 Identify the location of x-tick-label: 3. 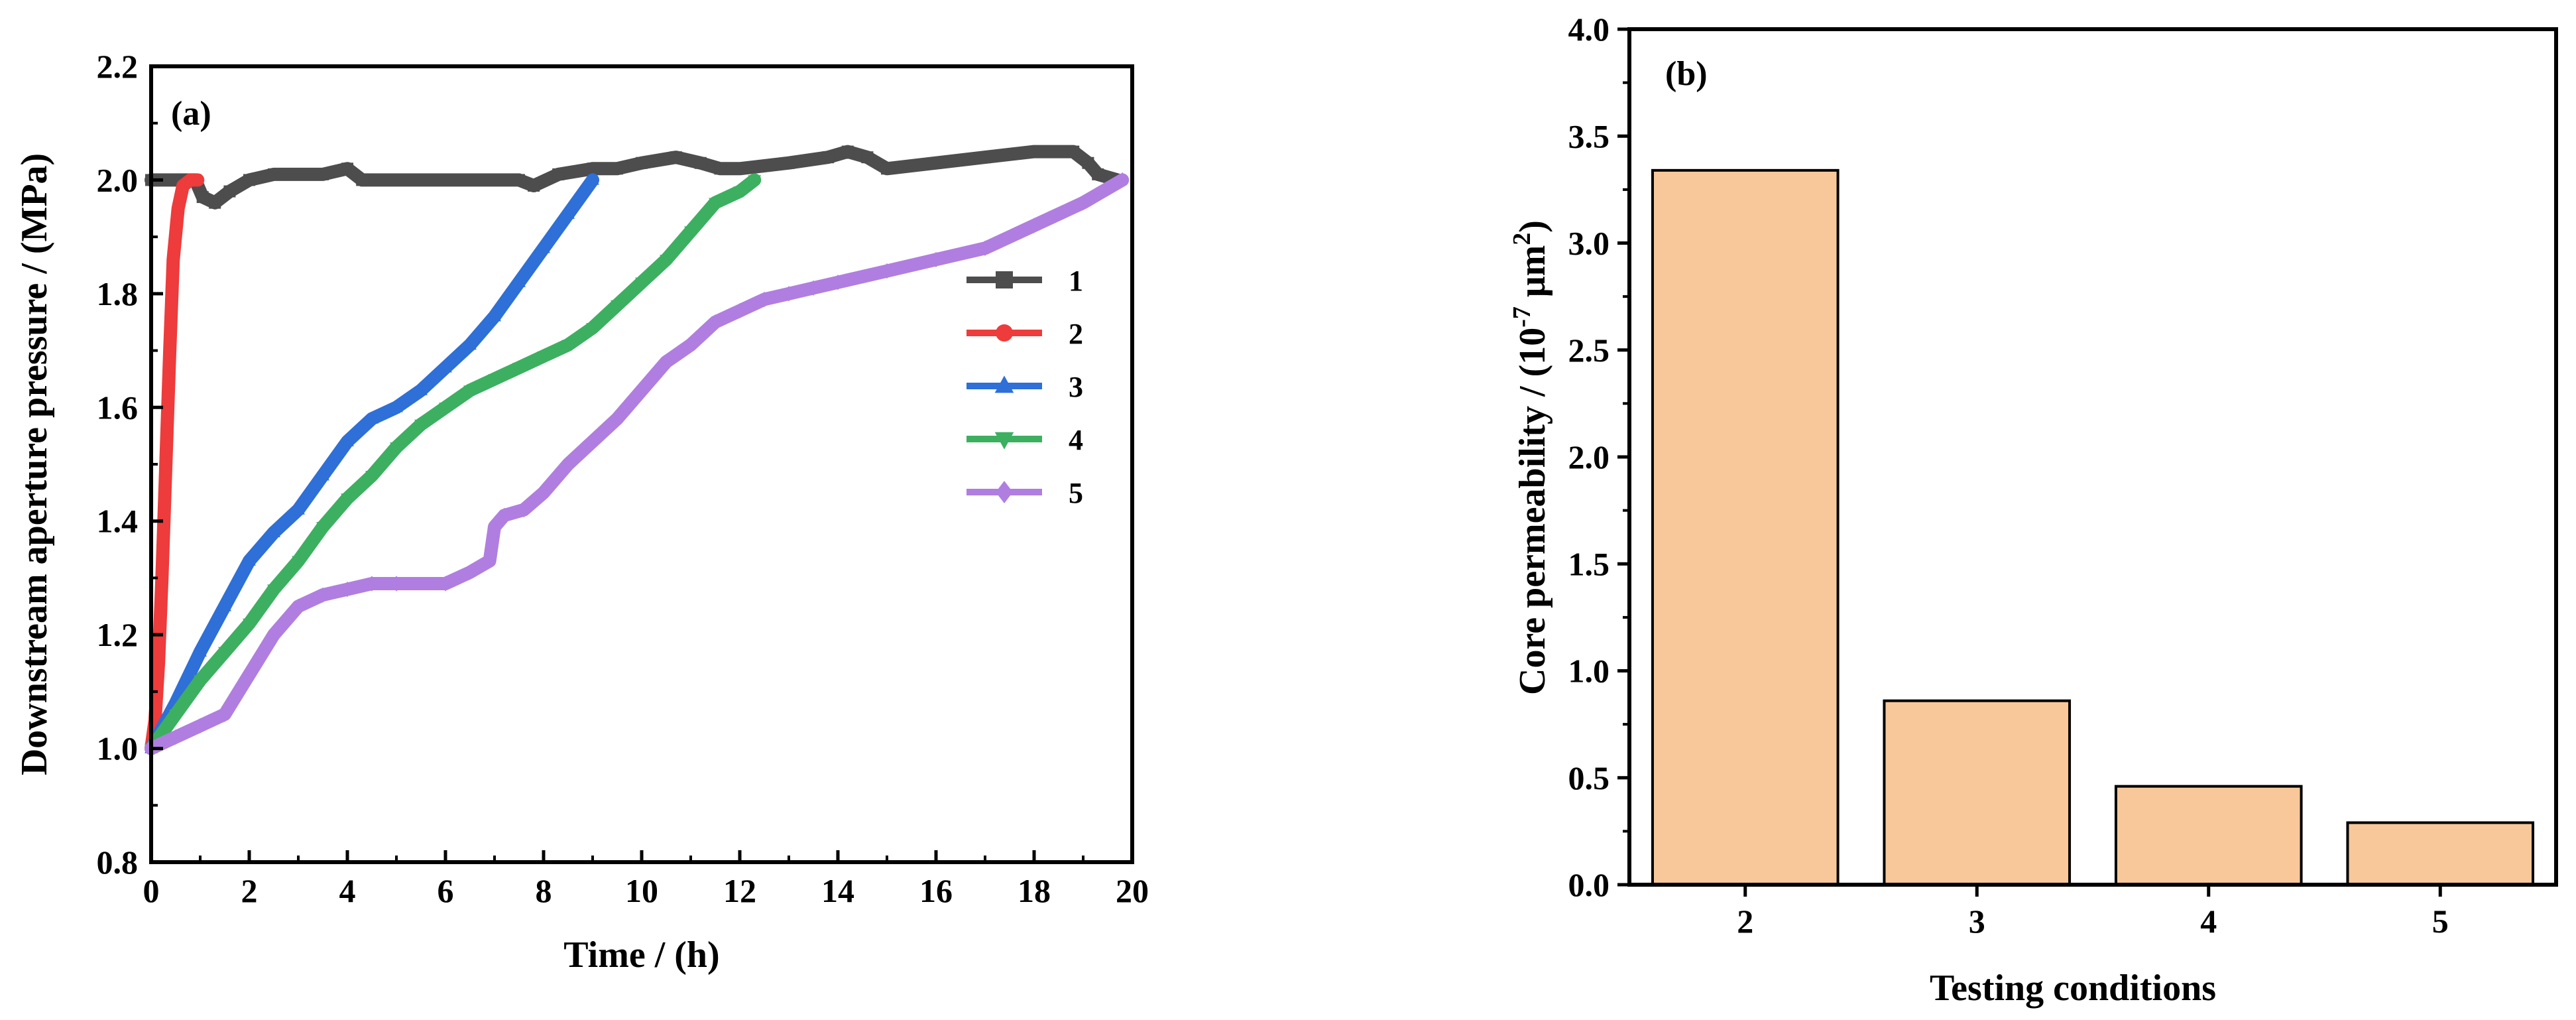
(1977, 921).